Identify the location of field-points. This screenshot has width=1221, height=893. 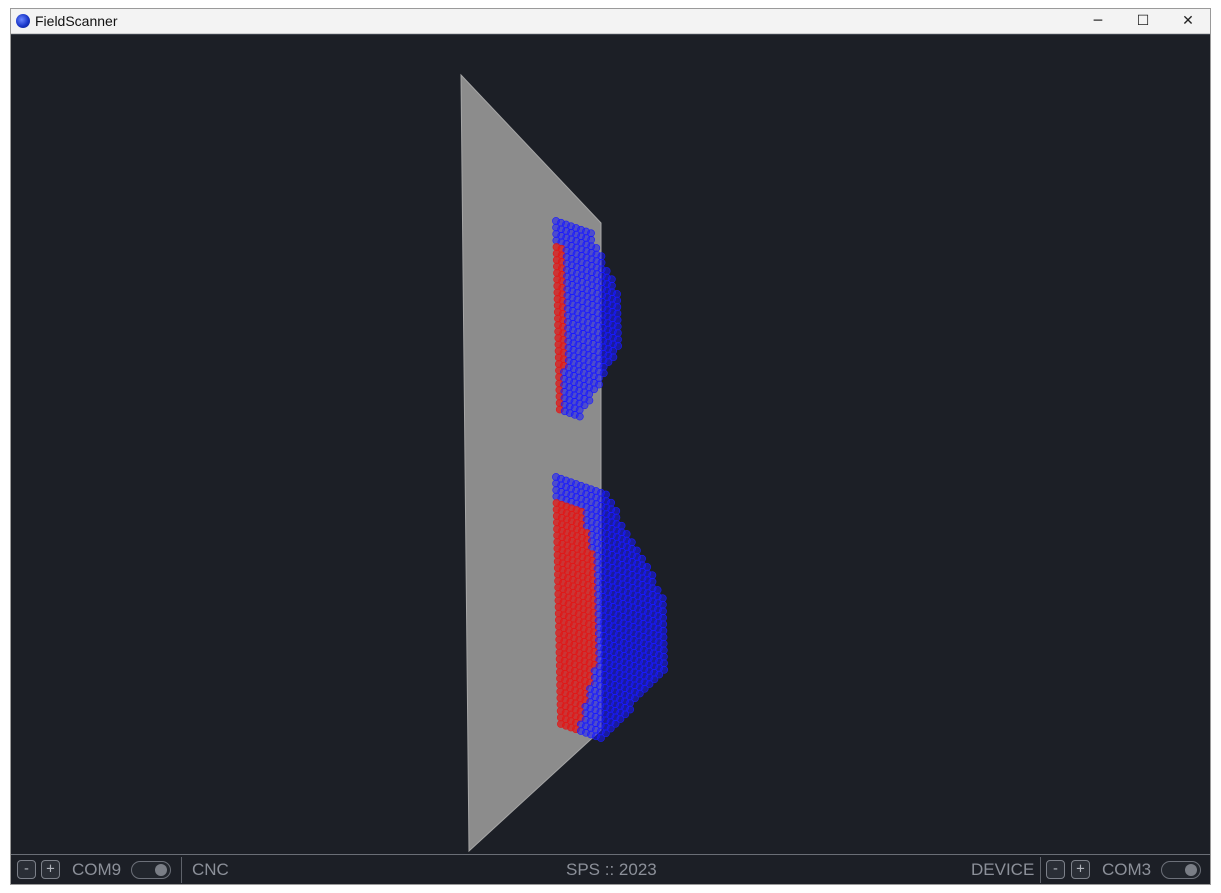
(610, 479).